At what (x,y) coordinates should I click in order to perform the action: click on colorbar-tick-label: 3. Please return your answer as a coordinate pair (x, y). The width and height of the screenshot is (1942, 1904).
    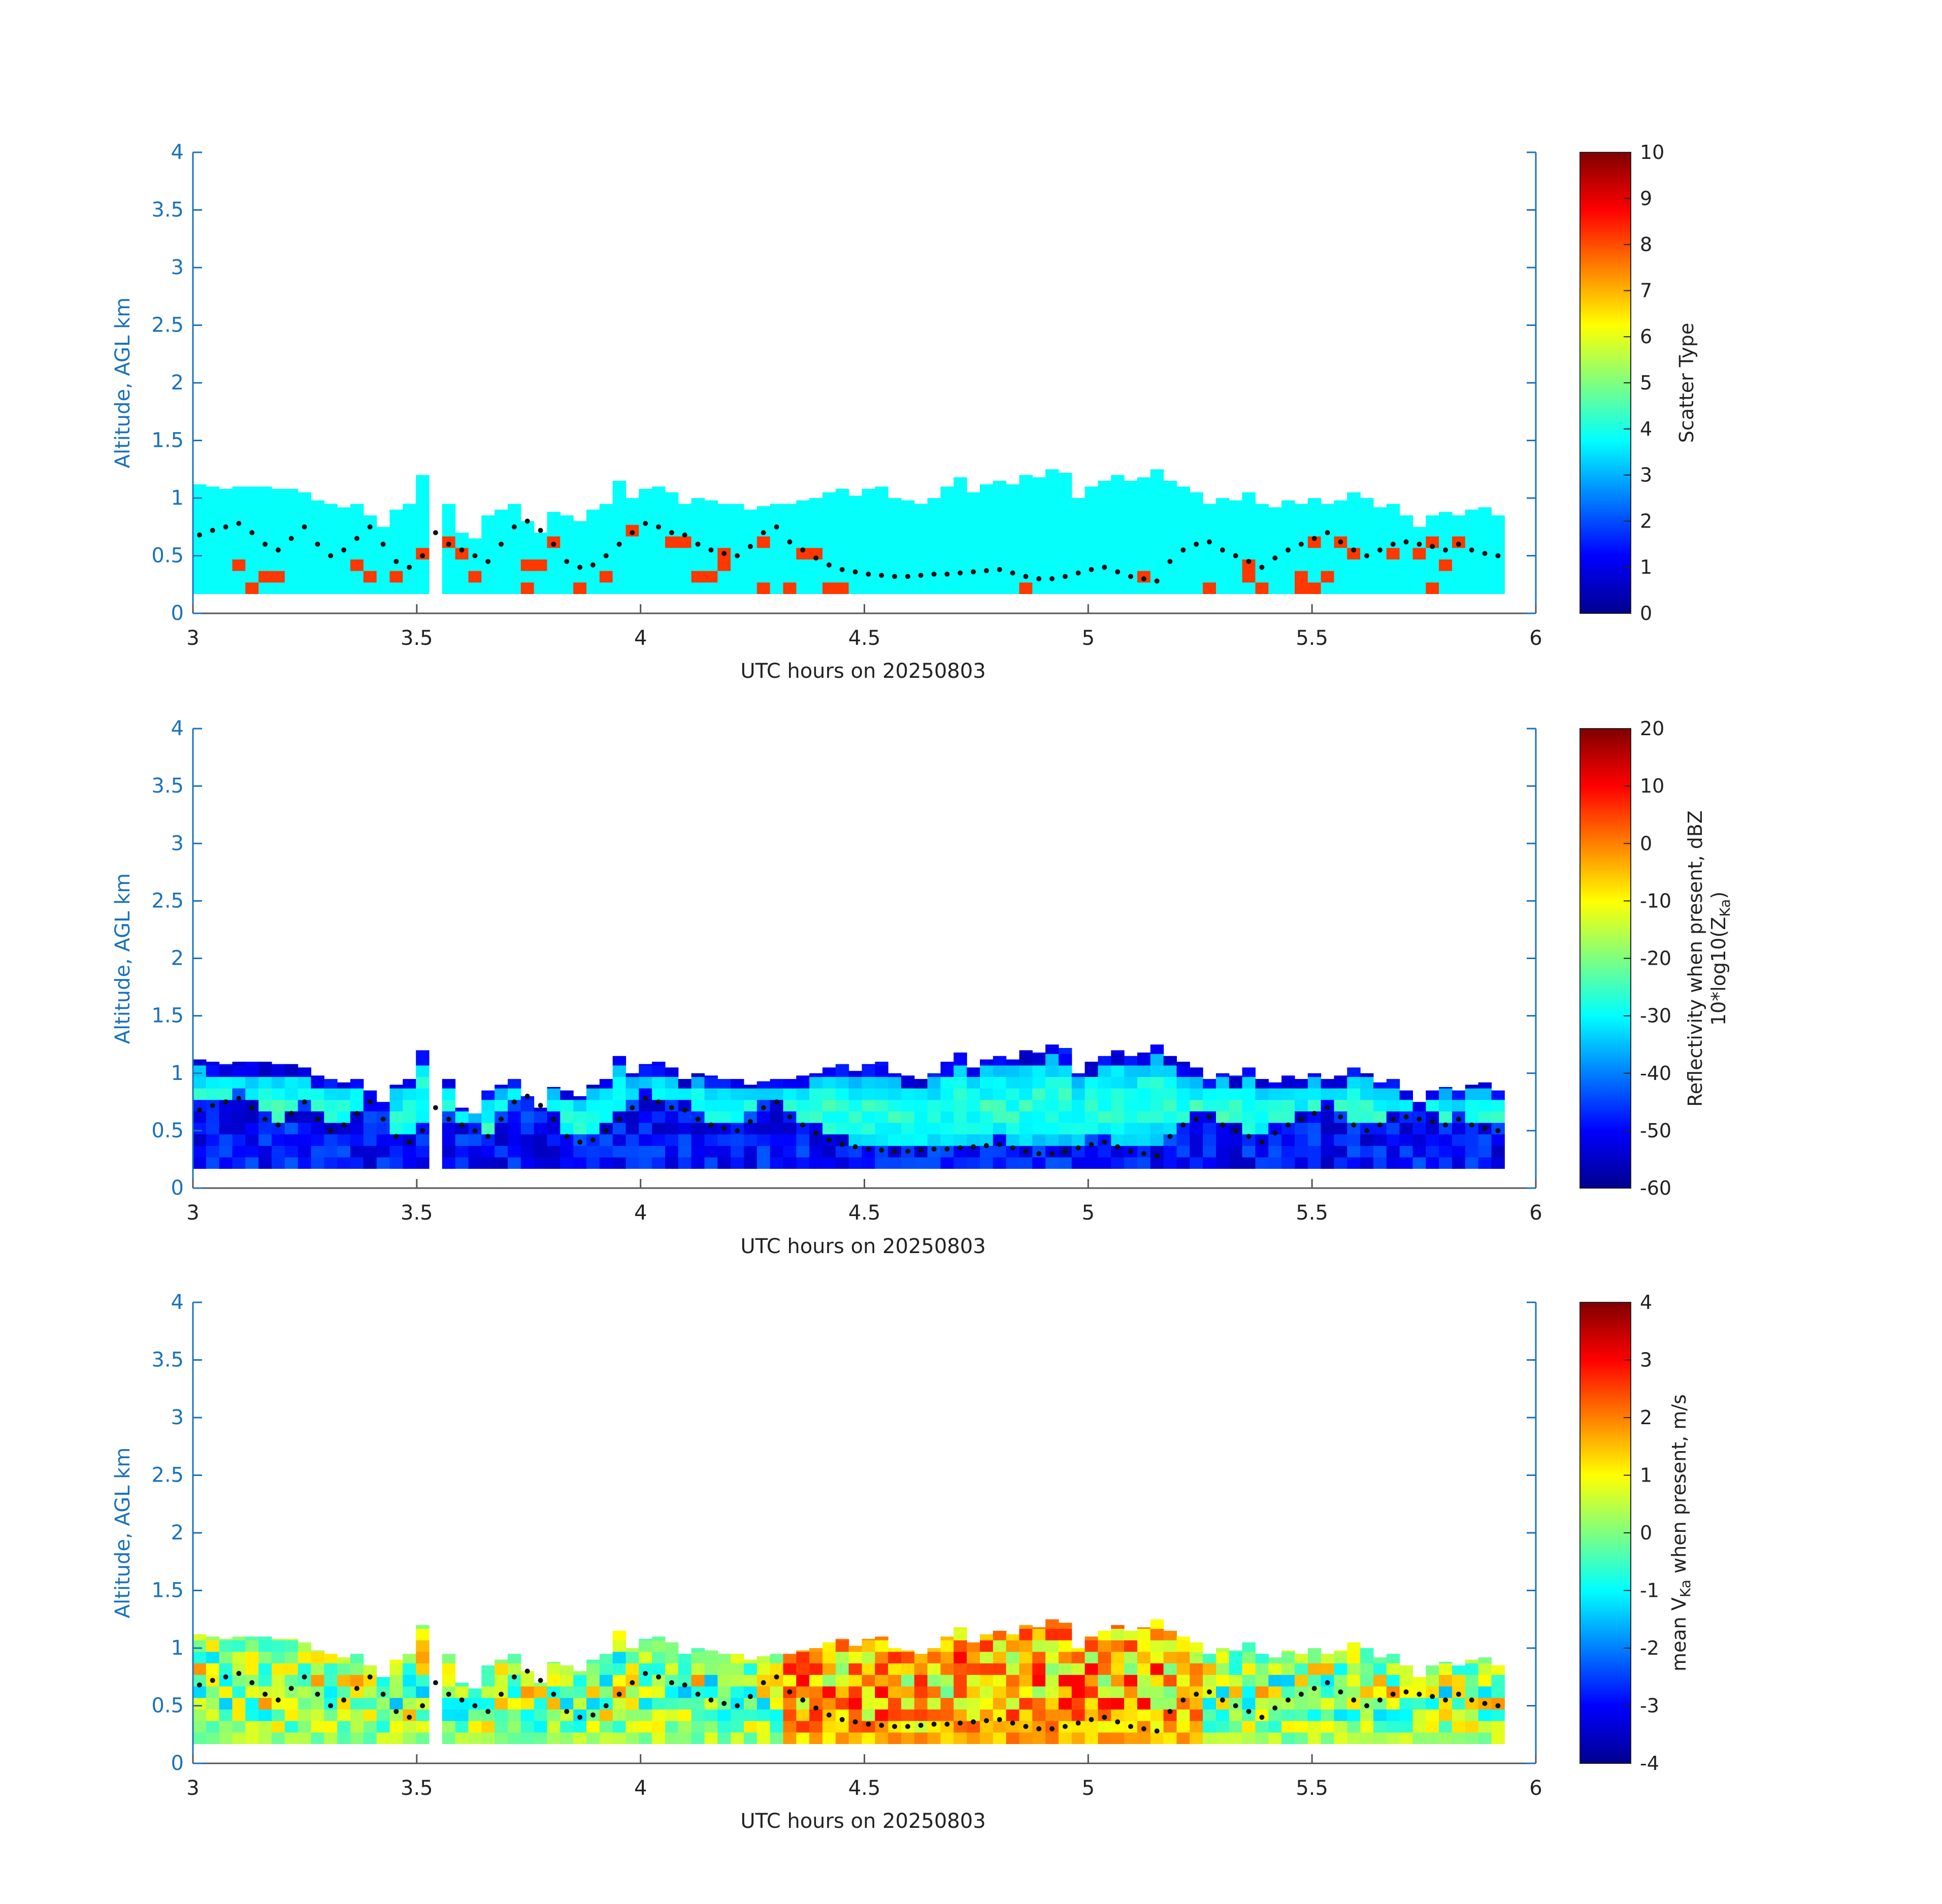
    Looking at the image, I should click on (1646, 1360).